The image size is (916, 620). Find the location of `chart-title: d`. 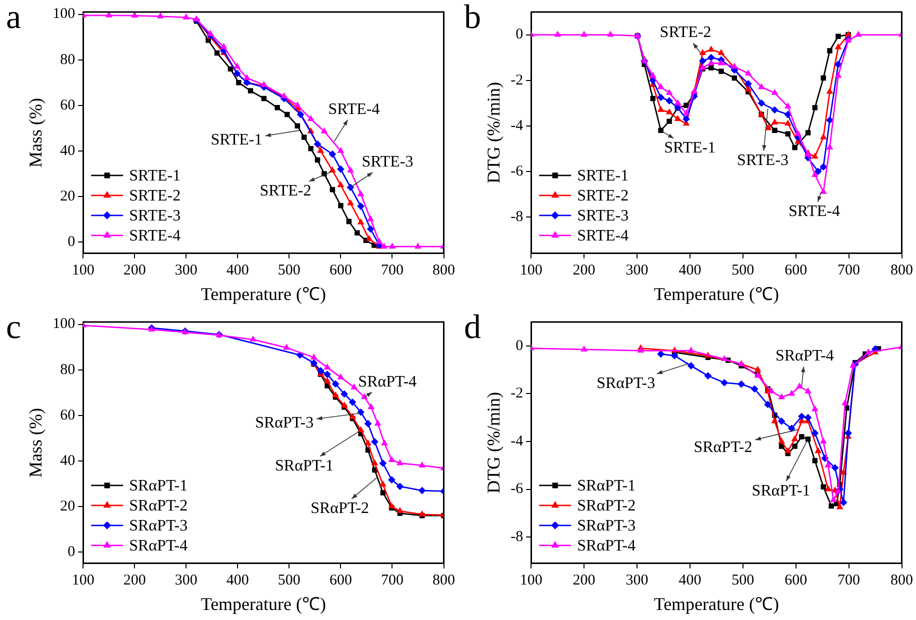

chart-title: d is located at coordinates (472, 327).